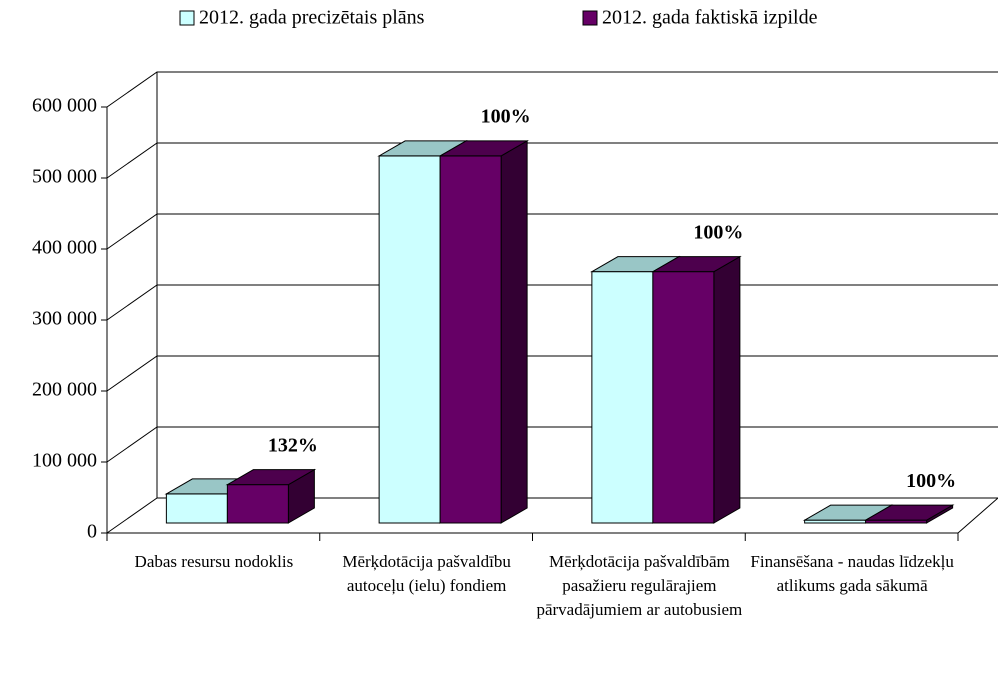 Image resolution: width=998 pixels, height=685 pixels. What do you see at coordinates (64, 390) in the screenshot?
I see `y-tick-label: 200 000` at bounding box center [64, 390].